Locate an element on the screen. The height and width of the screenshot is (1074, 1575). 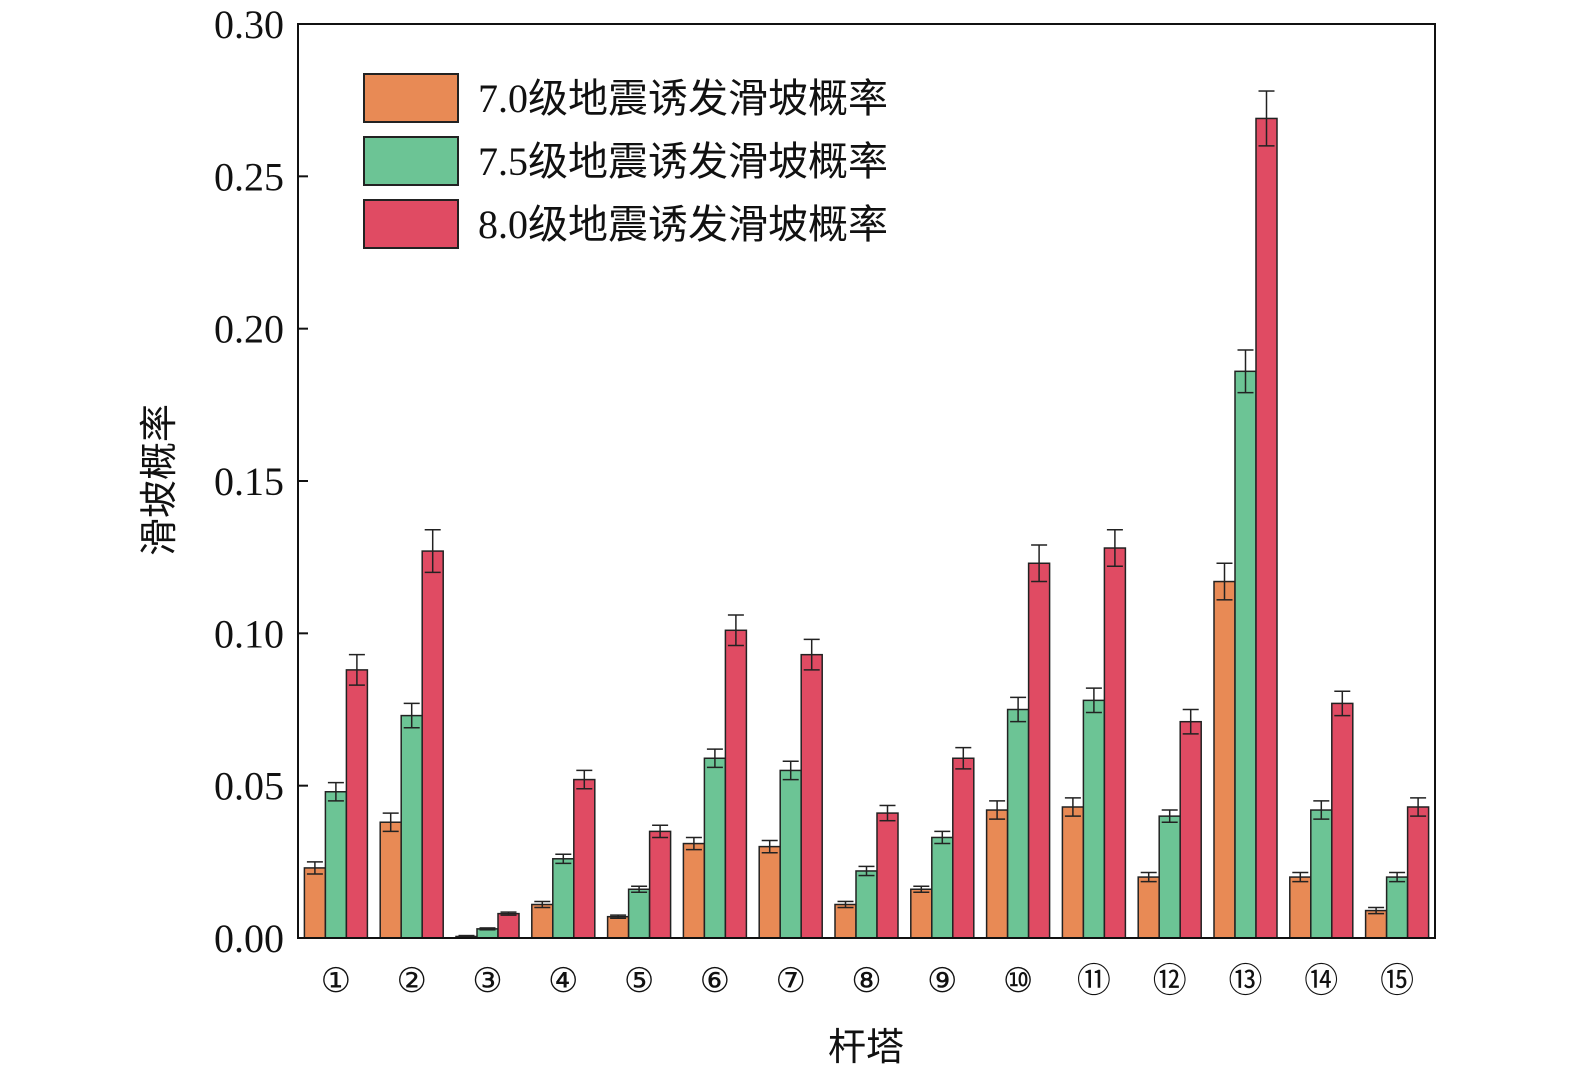
x-tick-label-12: ⑫ is located at coordinates (1170, 981).